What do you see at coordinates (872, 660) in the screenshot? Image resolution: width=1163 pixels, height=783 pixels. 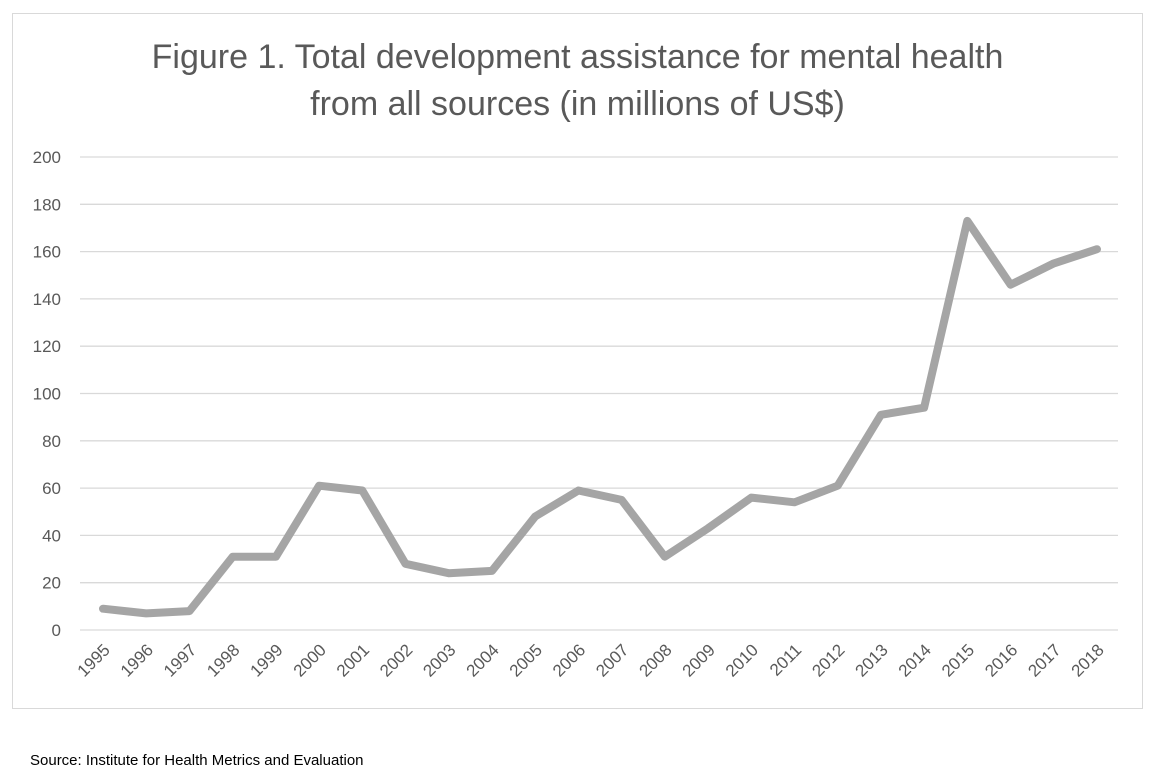 I see `x-tick-label: 2013` at bounding box center [872, 660].